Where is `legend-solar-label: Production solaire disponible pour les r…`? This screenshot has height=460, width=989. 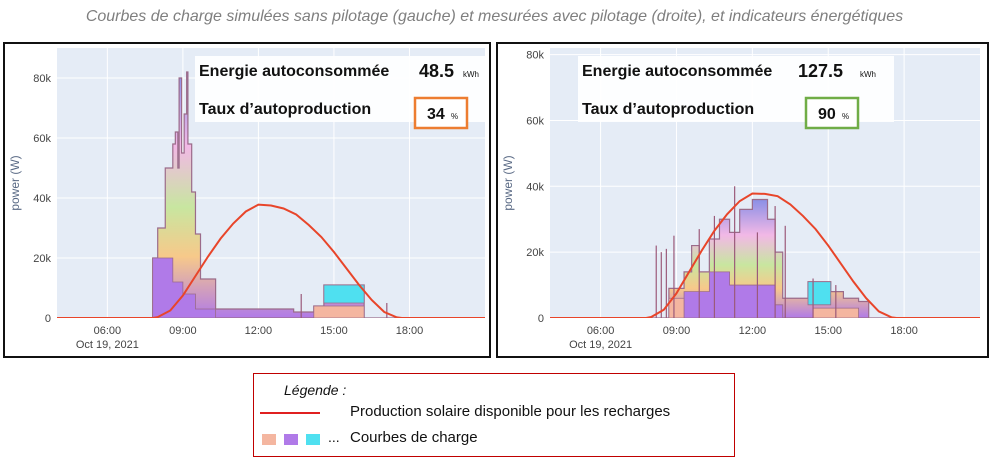
legend-solar-label: Production solaire disponible pour les r… is located at coordinates (510, 411).